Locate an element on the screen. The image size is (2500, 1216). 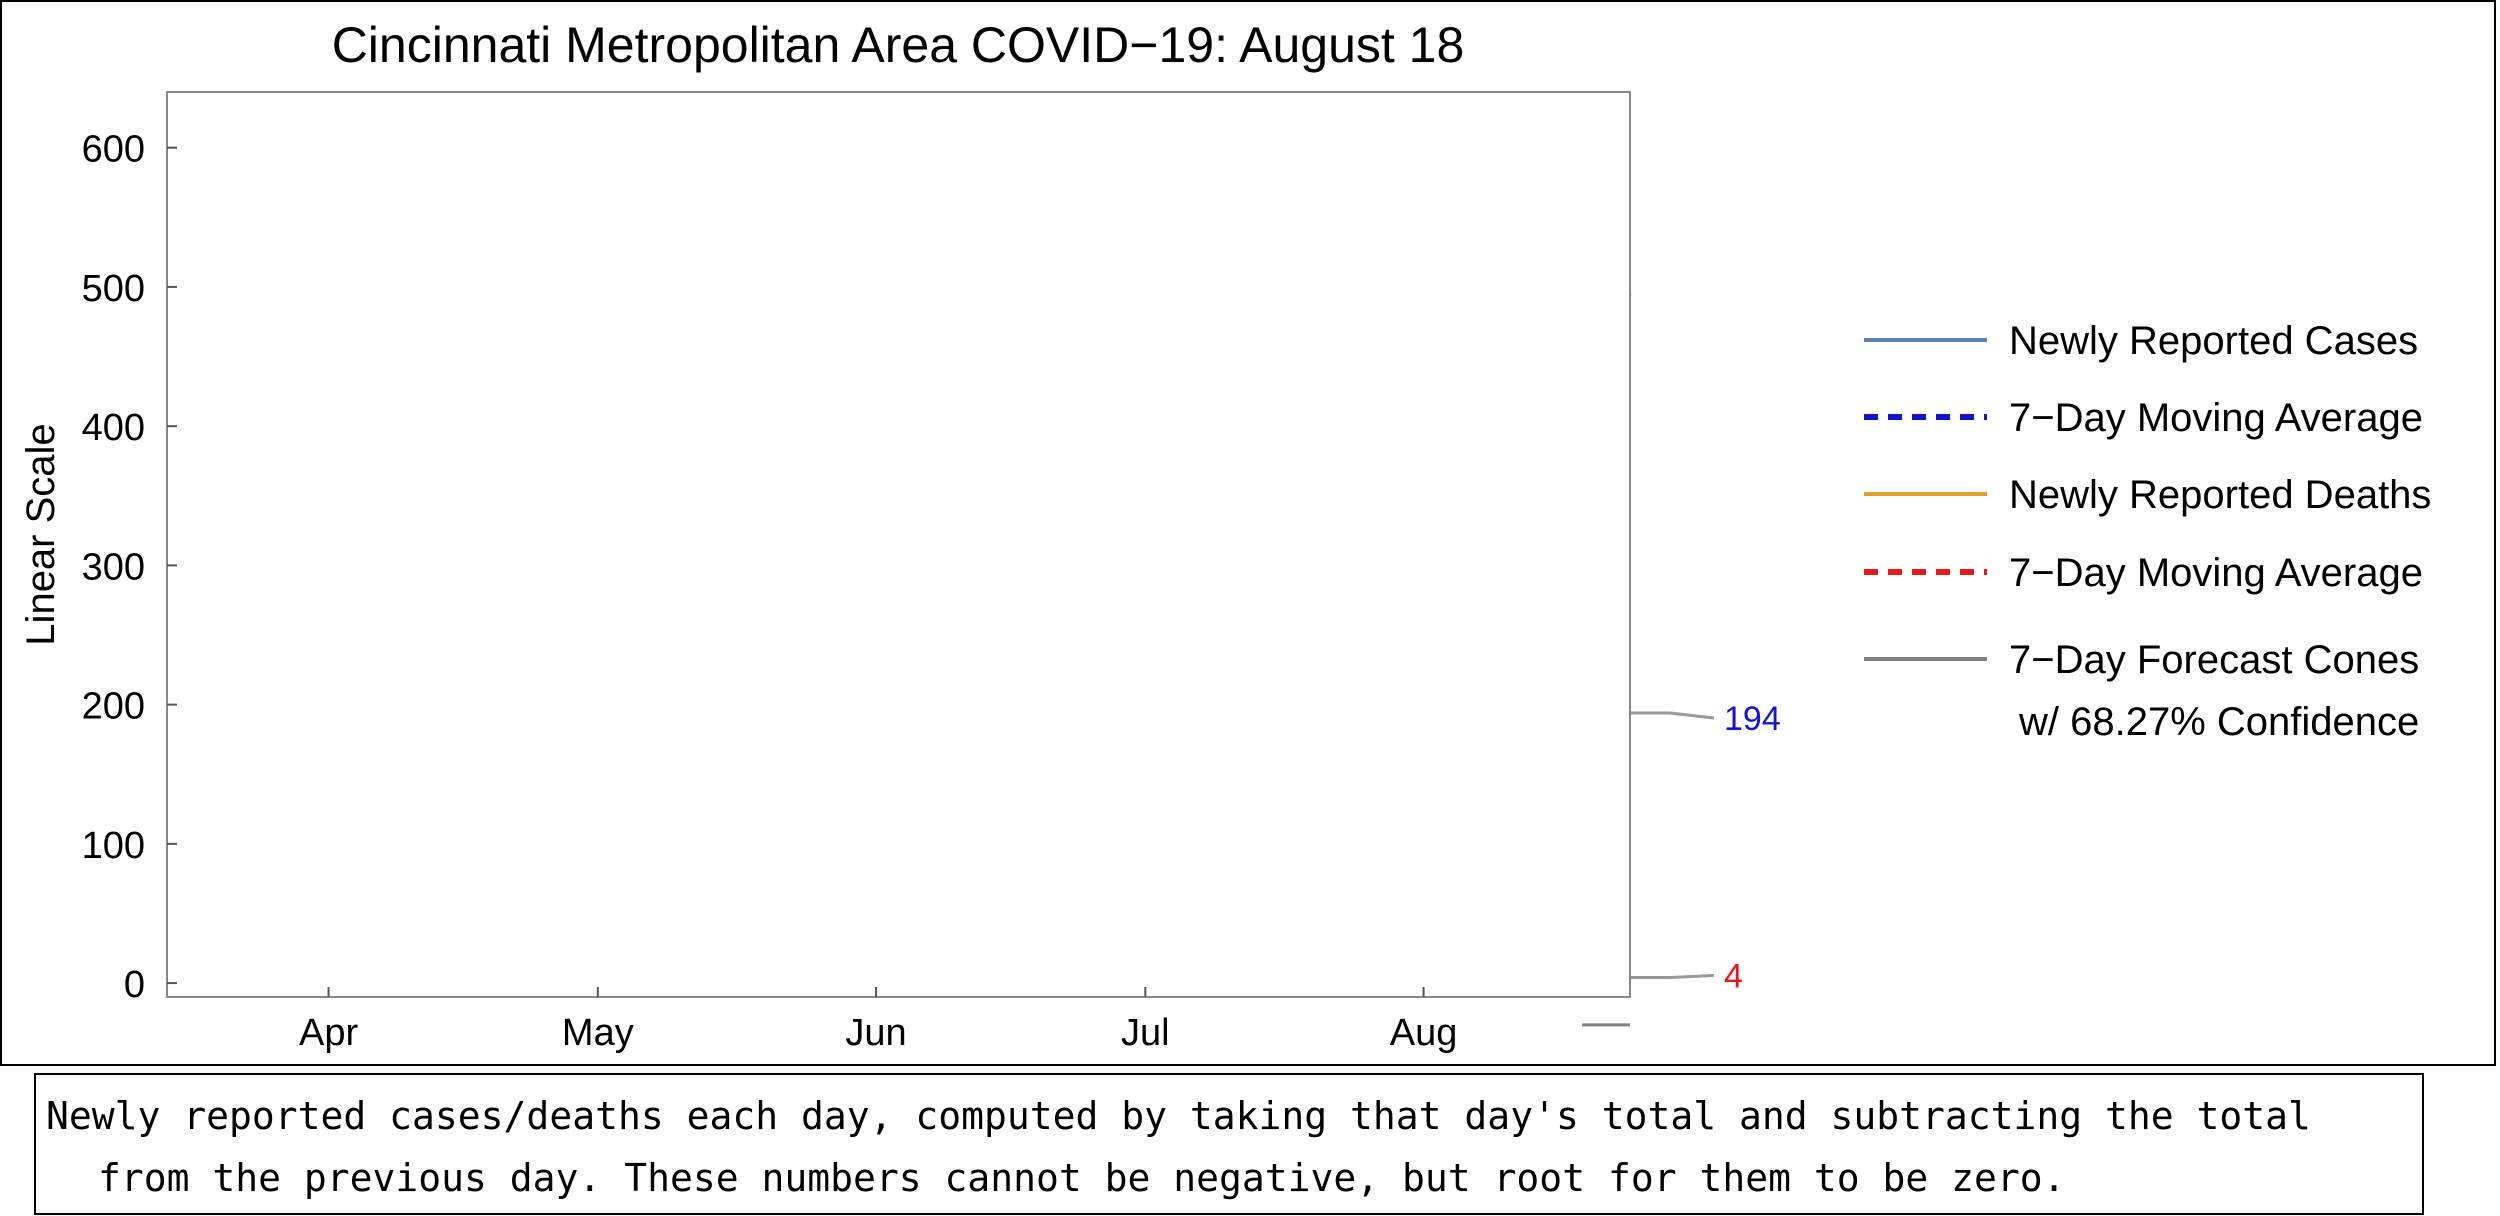
annotation-label: 194 is located at coordinates (1752, 719).